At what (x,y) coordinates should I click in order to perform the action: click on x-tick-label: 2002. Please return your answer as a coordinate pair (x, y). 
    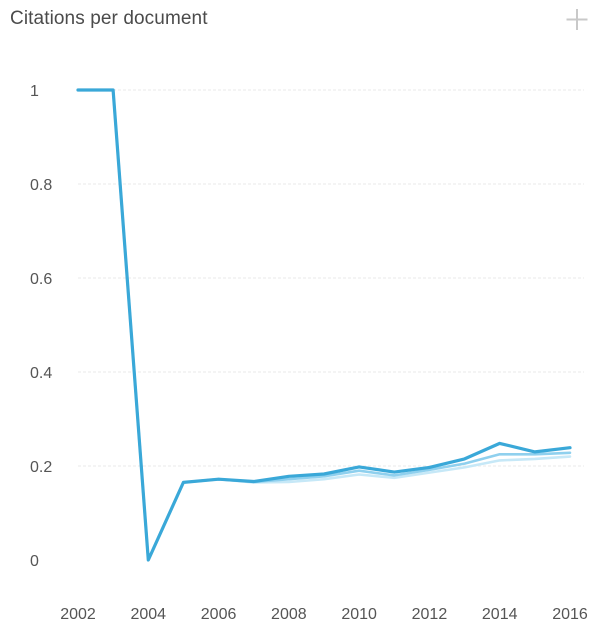
    Looking at the image, I should click on (78, 614).